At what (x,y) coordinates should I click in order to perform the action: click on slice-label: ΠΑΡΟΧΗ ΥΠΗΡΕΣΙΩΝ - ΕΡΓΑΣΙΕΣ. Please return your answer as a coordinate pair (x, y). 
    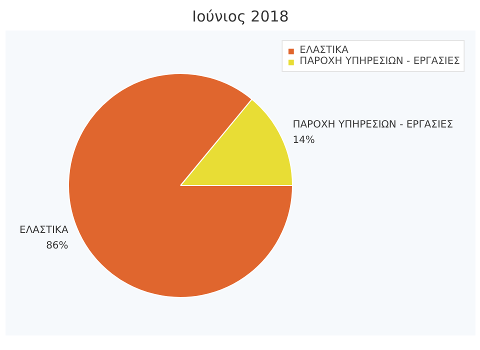
    Looking at the image, I should click on (373, 125).